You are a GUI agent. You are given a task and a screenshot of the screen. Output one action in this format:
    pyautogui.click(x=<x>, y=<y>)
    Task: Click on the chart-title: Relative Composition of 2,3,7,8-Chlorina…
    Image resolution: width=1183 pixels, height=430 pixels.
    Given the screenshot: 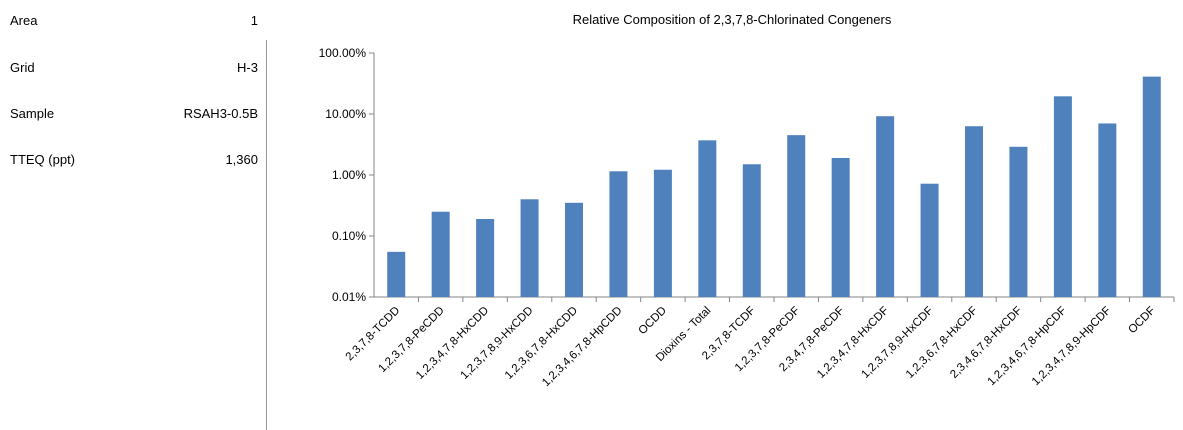 What is the action you would take?
    pyautogui.click(x=732, y=19)
    